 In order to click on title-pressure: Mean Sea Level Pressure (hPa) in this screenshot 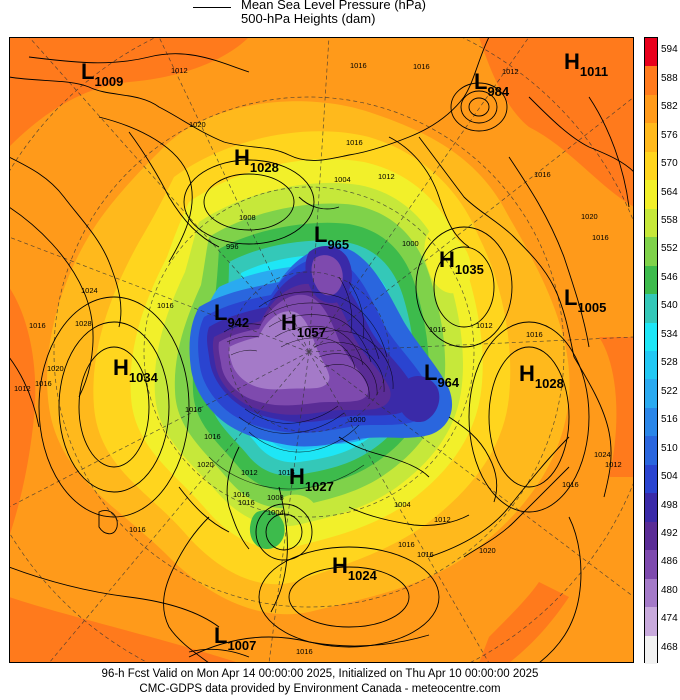, I will do `click(333, 6)`.